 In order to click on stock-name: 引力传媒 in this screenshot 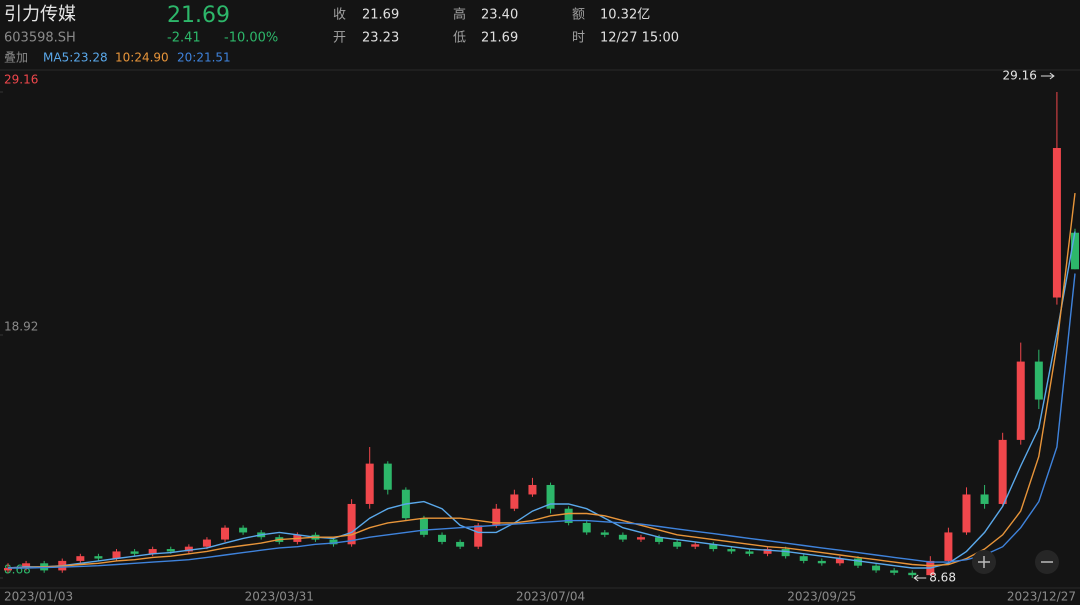, I will do `click(40, 14)`.